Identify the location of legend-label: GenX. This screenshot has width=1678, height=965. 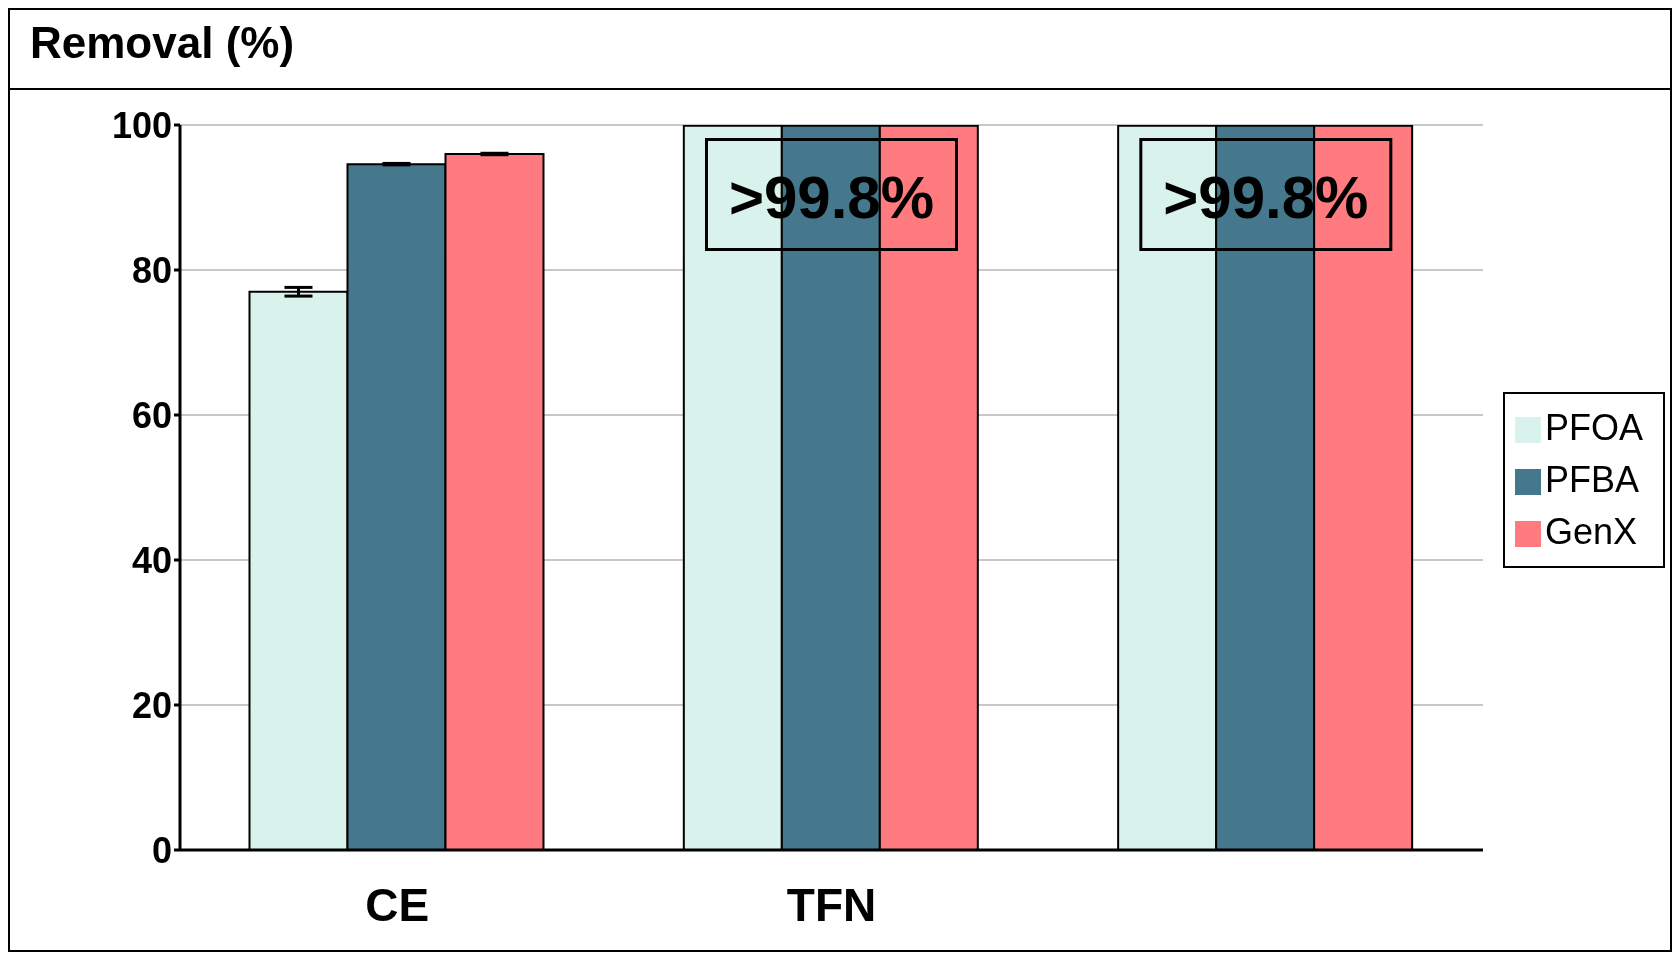
(1591, 531).